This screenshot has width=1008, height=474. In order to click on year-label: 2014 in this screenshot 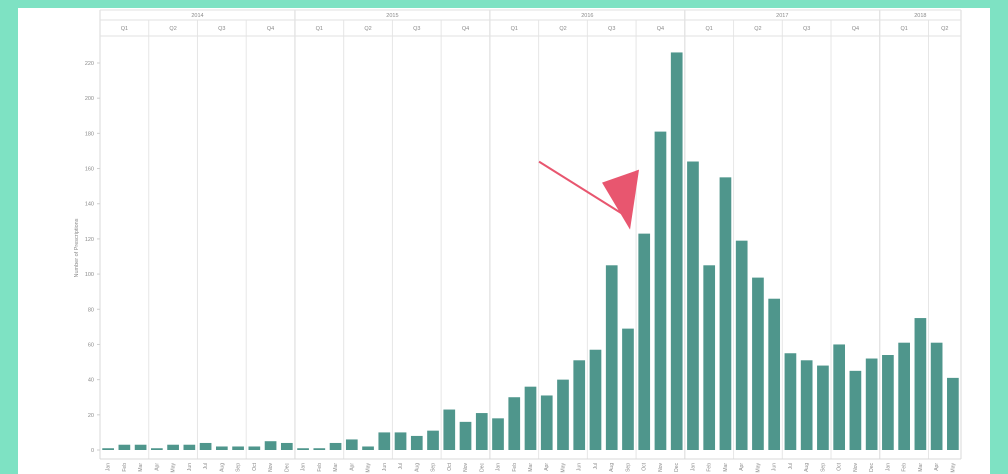, I will do `click(197, 16)`.